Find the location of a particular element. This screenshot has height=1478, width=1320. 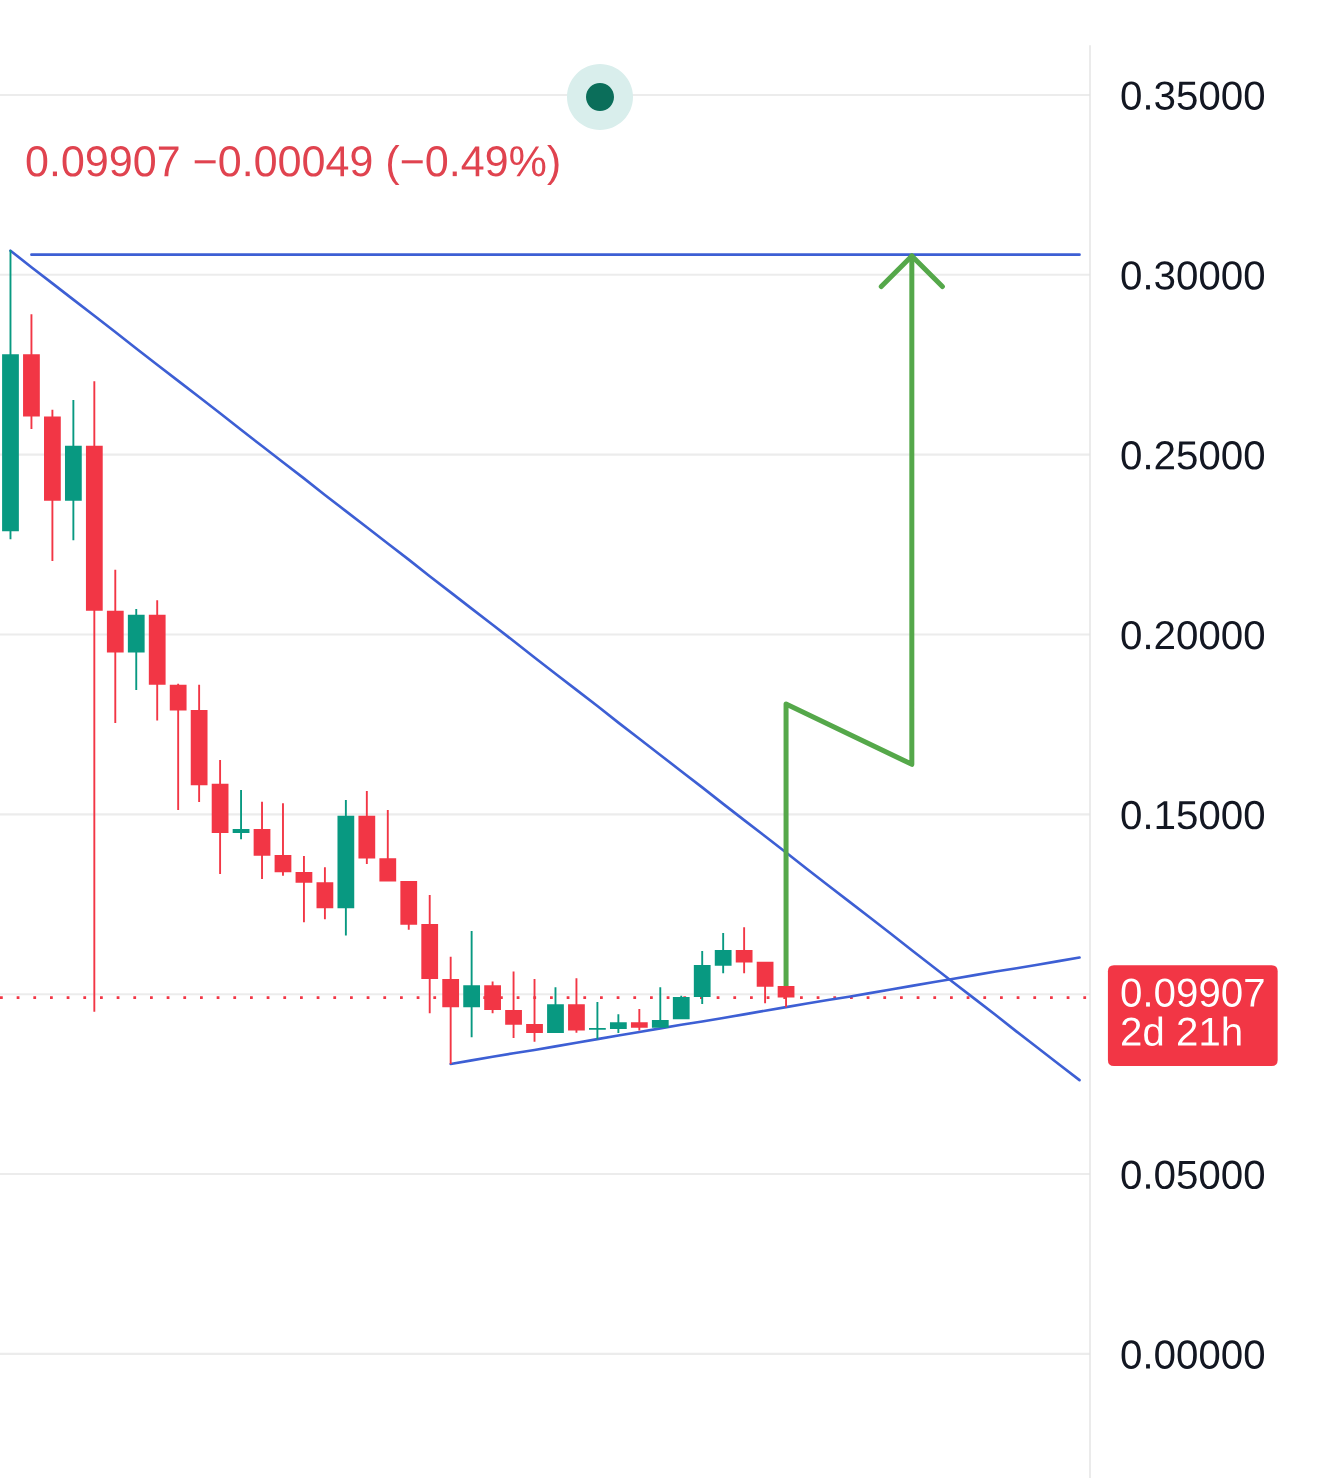

y-tick-label: 0.15000 is located at coordinates (1193, 815).